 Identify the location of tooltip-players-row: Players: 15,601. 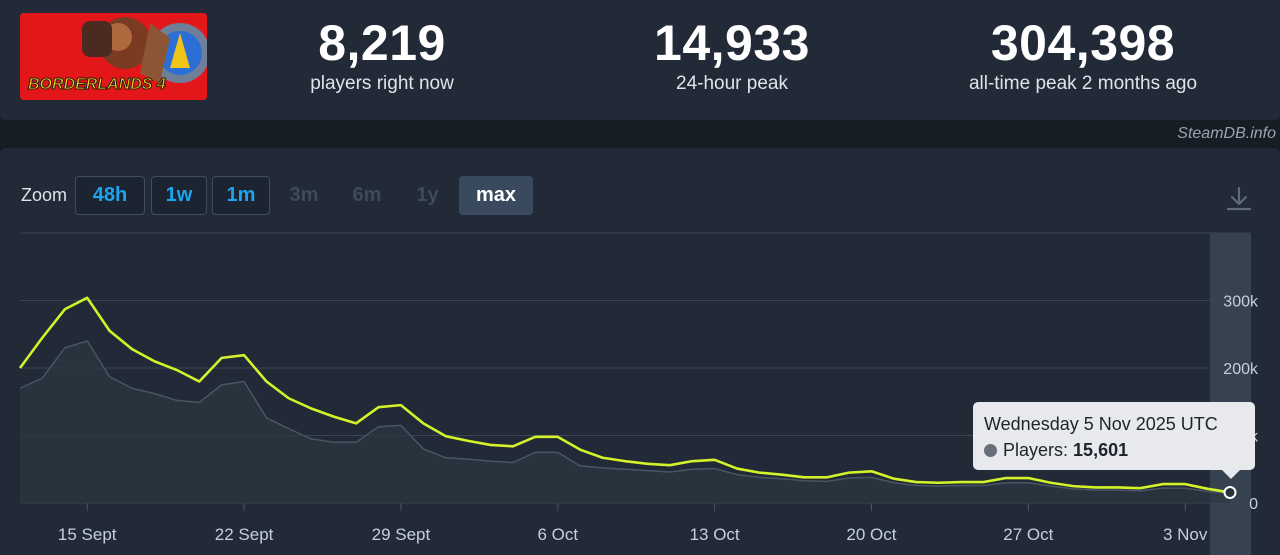
(1114, 450).